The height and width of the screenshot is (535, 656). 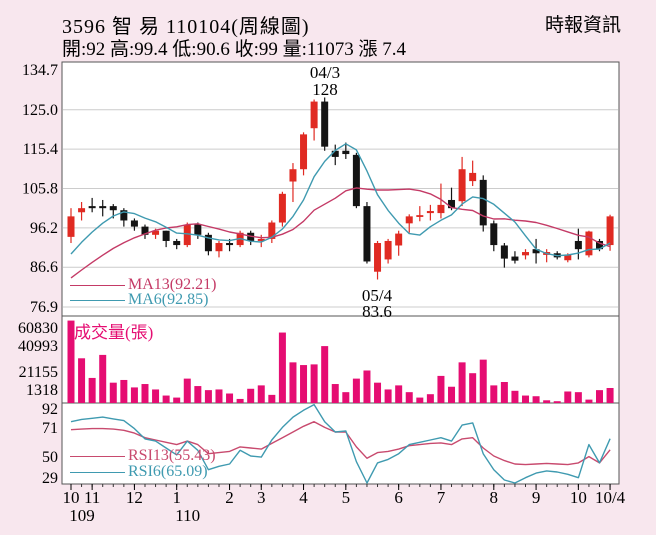 I want to click on rsi-axis-label: 29, so click(x=50, y=478).